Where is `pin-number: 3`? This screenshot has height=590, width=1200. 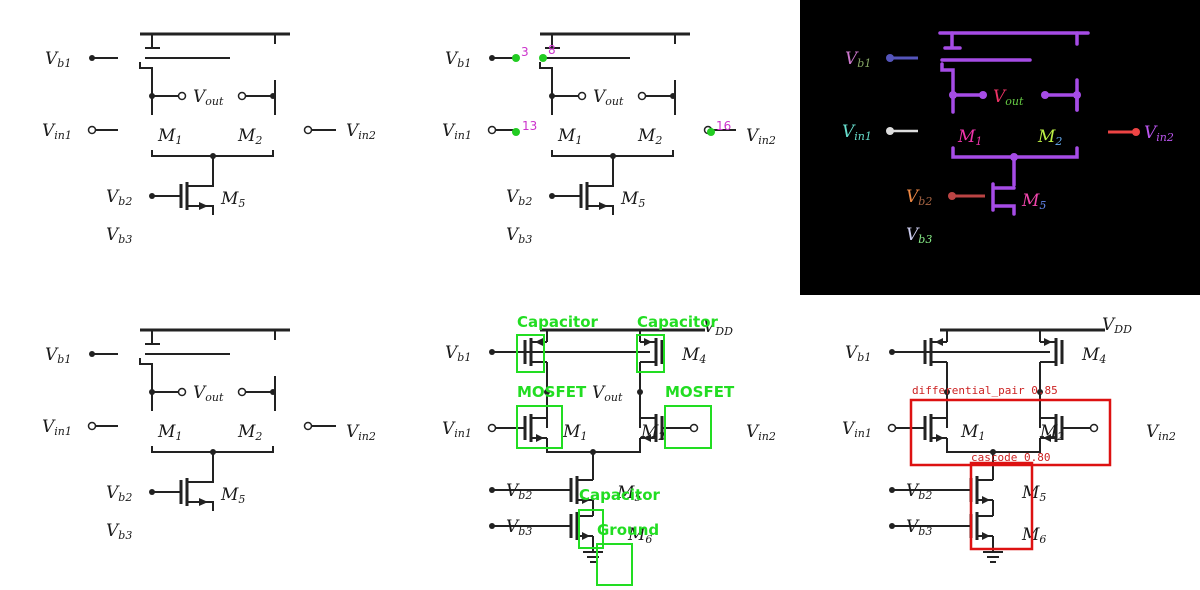 pin-number: 3 is located at coordinates (525, 52).